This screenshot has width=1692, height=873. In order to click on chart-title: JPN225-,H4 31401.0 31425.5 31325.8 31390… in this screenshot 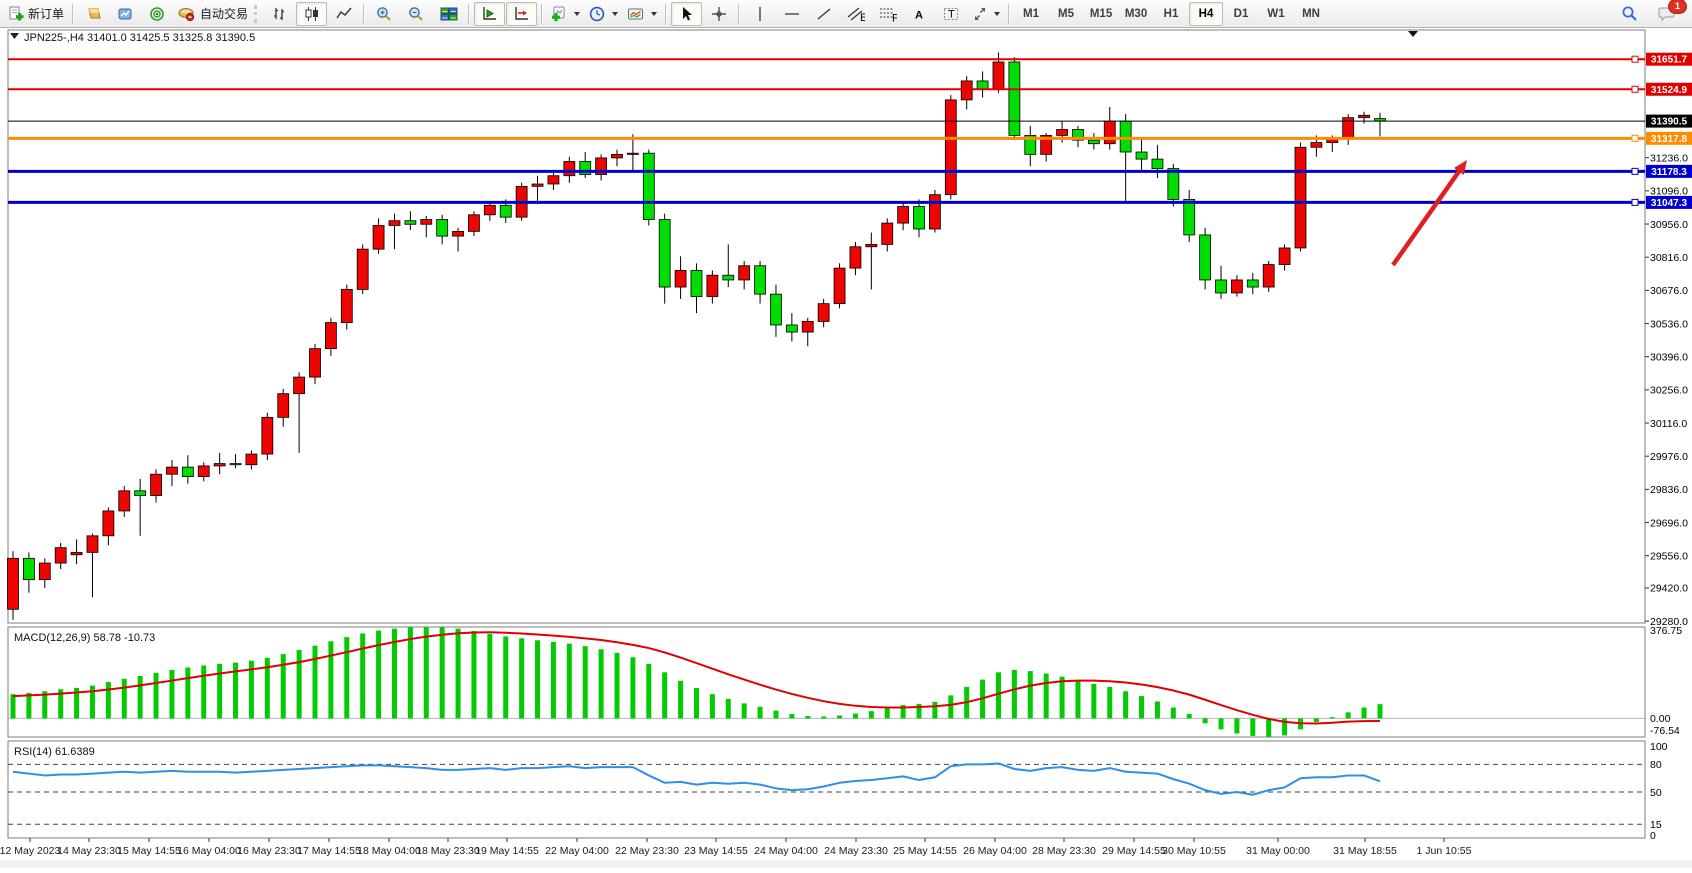, I will do `click(139, 38)`.